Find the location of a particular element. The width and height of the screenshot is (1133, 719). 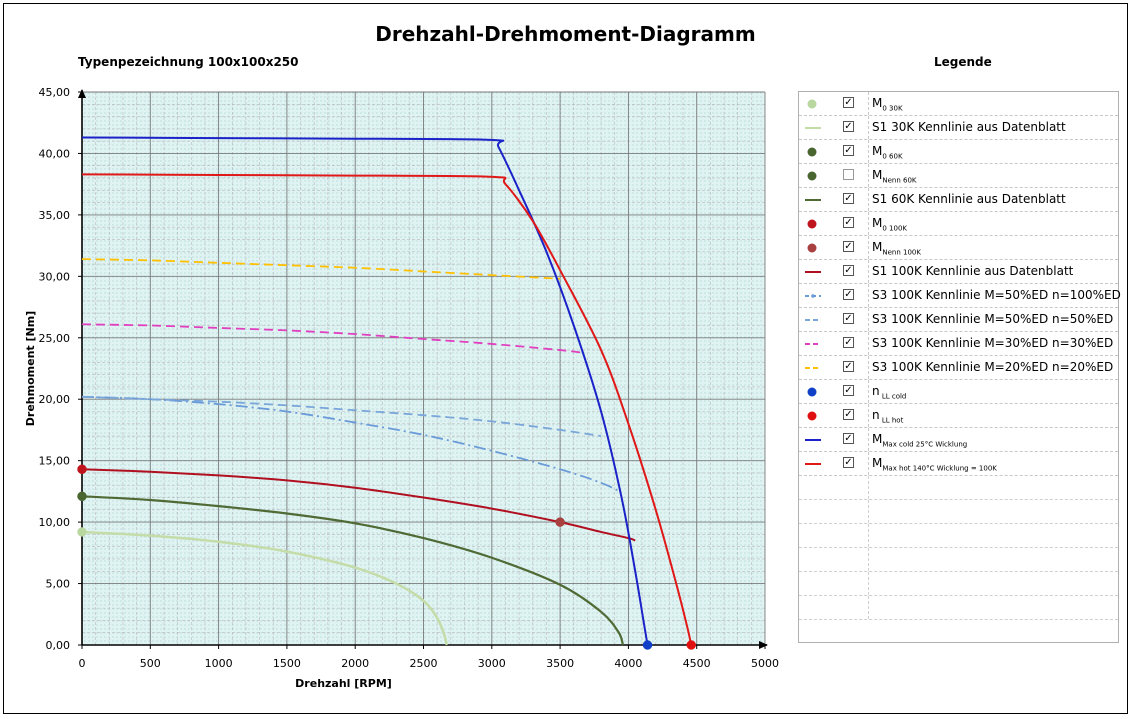

legend-label: S1 100K Kennlinie aus Datenblatt is located at coordinates (972, 271).